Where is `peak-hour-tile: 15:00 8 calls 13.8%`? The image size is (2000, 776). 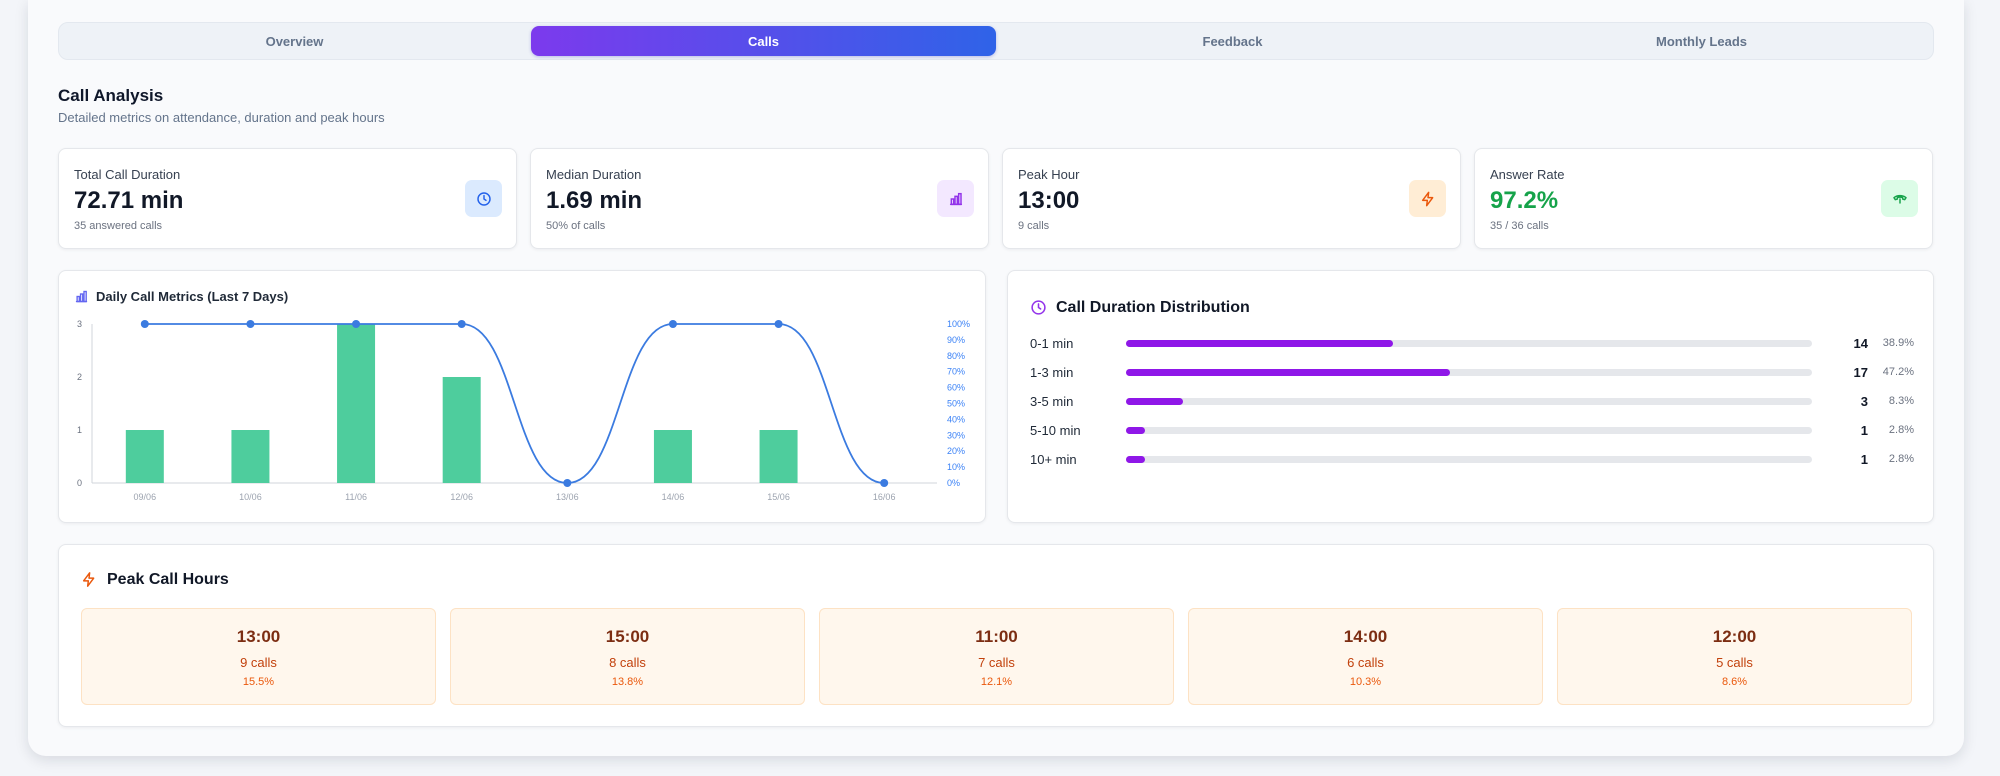
peak-hour-tile: 15:00 8 calls 13.8% is located at coordinates (627, 656).